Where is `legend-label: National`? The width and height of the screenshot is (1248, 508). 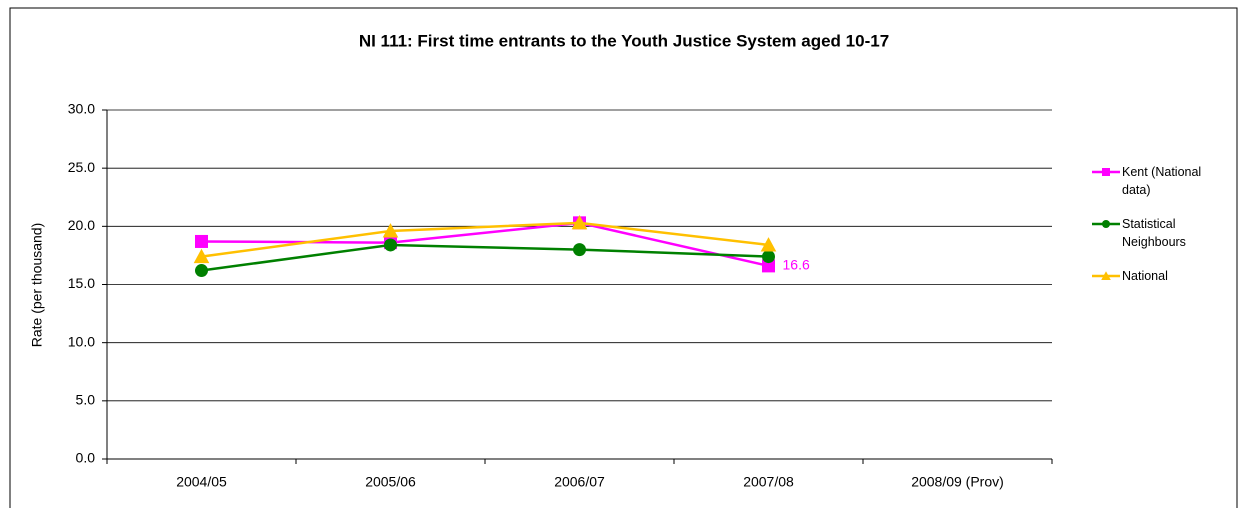
legend-label: National is located at coordinates (1145, 276).